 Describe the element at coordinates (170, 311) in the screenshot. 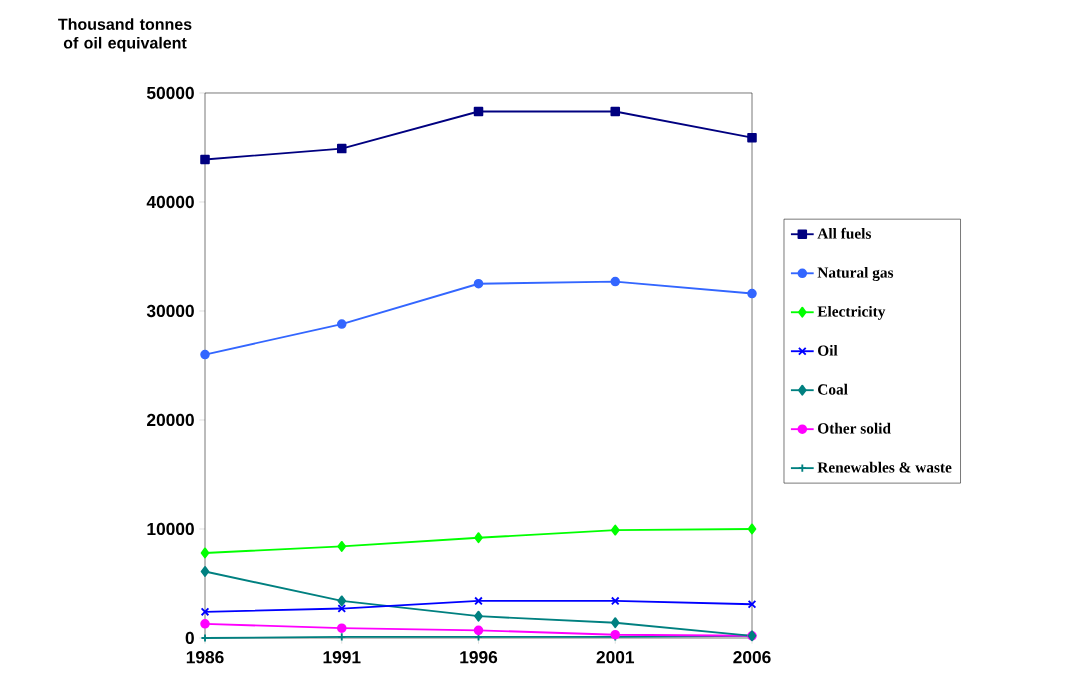

I see `y-tick-label: 30000` at that location.